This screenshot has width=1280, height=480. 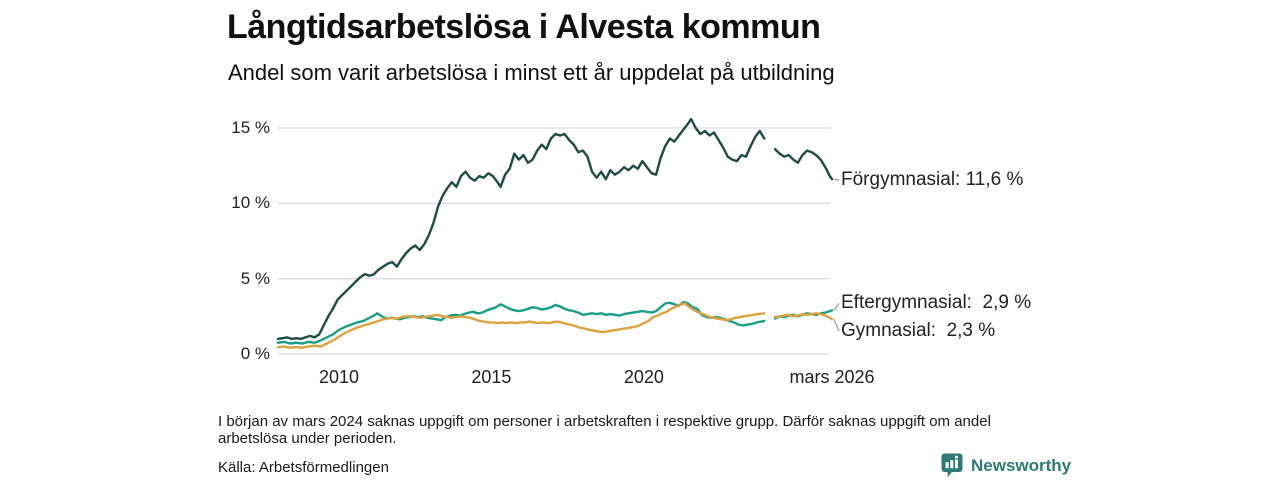 I want to click on y-tick-label: 10 %, so click(x=250, y=203).